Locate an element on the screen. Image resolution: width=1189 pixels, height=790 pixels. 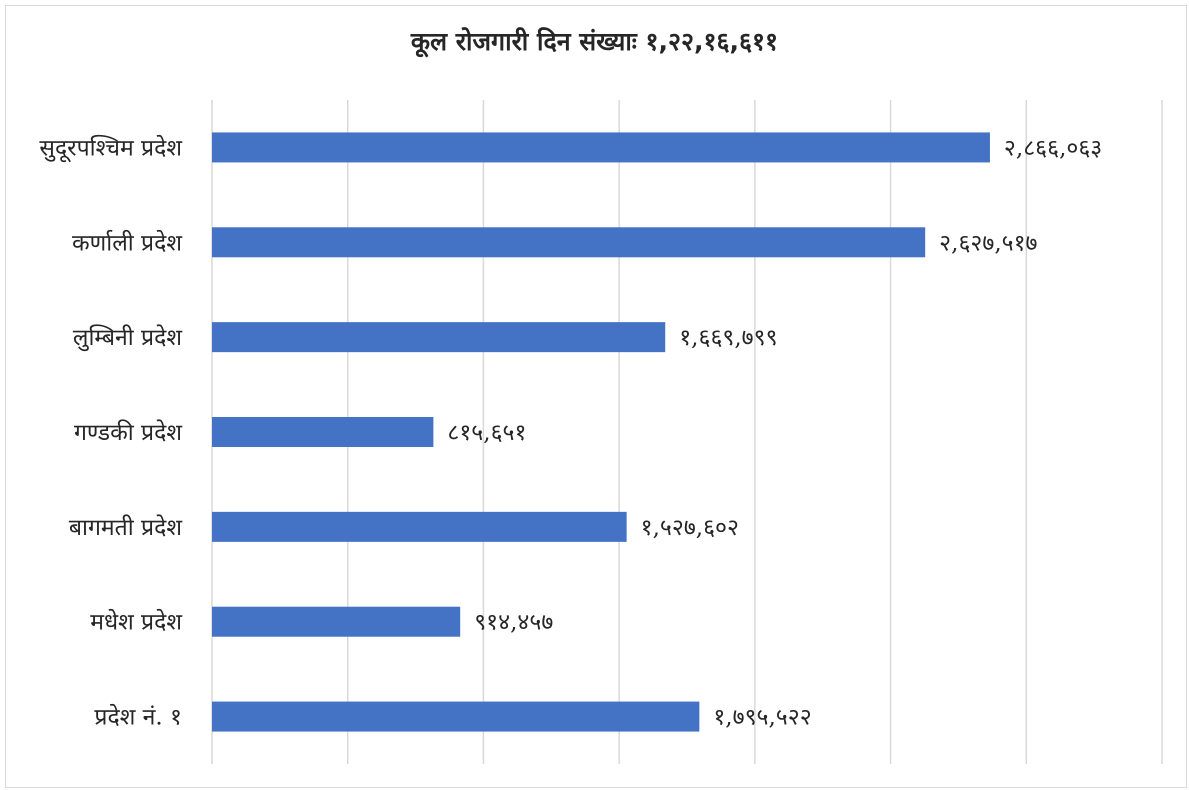
chart-title: कूल रोजगारी दिन संख्याः १,२२,१६,६११ is located at coordinates (594, 41).